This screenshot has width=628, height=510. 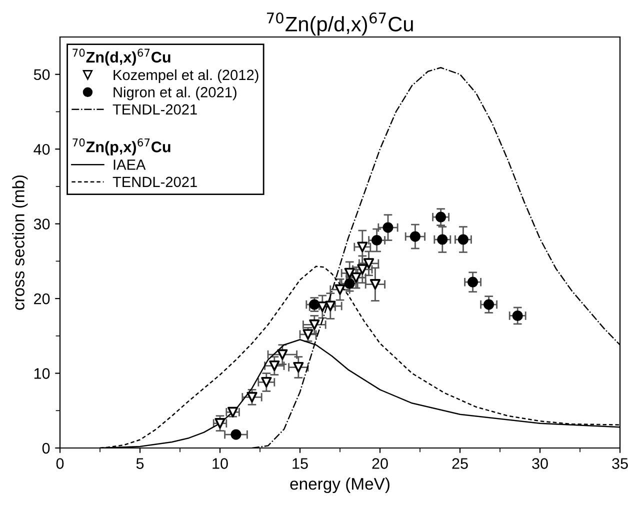 I want to click on x-tick-label: 25, so click(x=460, y=463).